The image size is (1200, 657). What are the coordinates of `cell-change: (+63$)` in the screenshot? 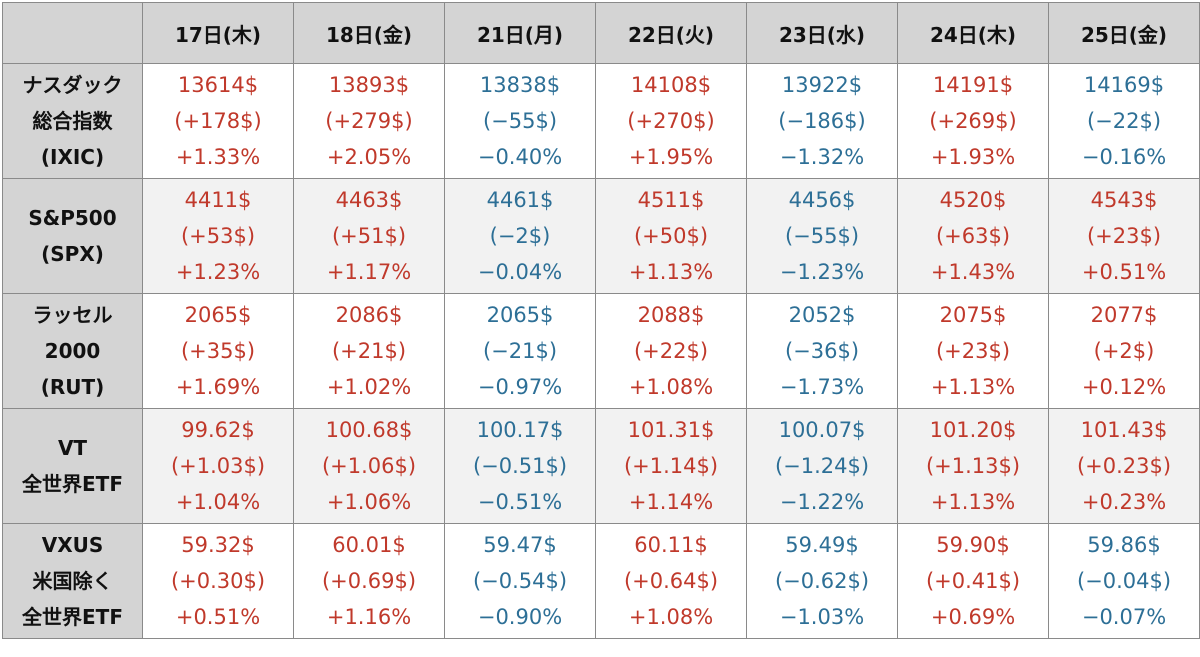 It's located at (973, 236).